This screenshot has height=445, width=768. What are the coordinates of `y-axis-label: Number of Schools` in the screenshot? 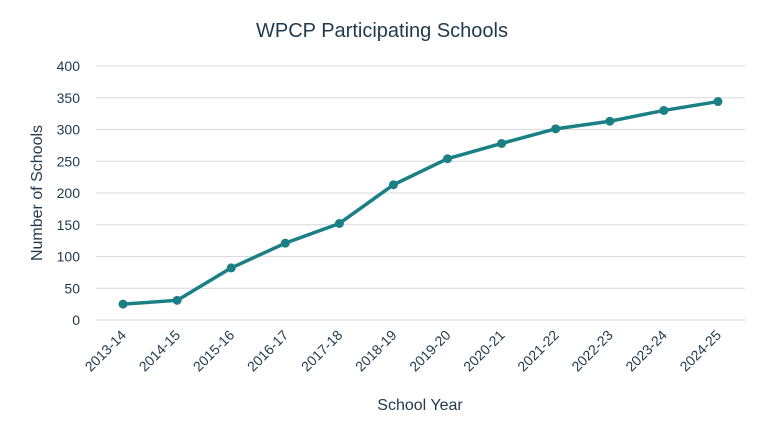 It's located at (37, 193).